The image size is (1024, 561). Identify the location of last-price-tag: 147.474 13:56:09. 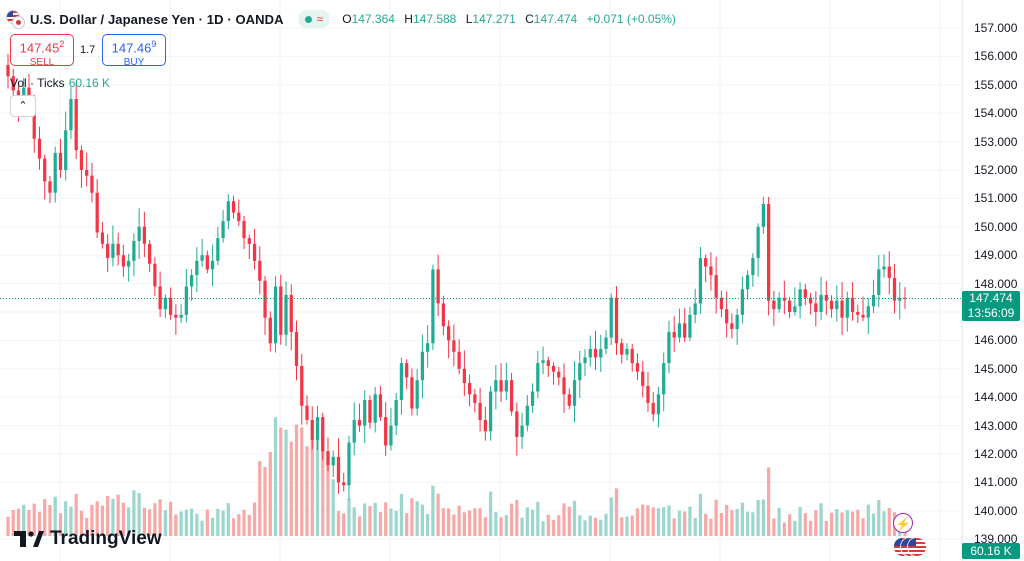
(991, 306).